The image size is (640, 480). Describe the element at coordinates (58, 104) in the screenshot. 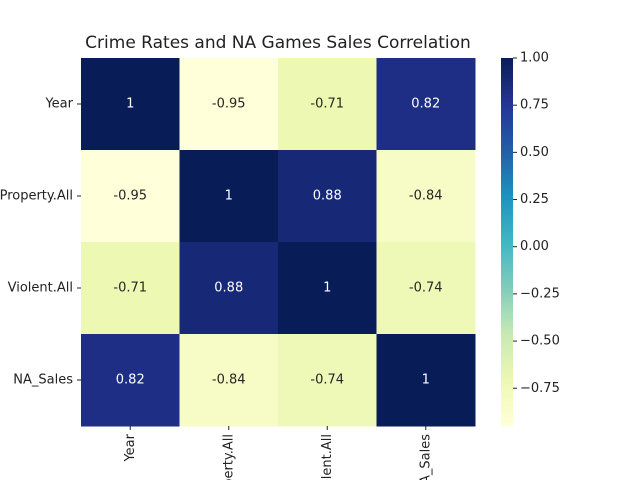

I see `y-tick-label: Year` at that location.